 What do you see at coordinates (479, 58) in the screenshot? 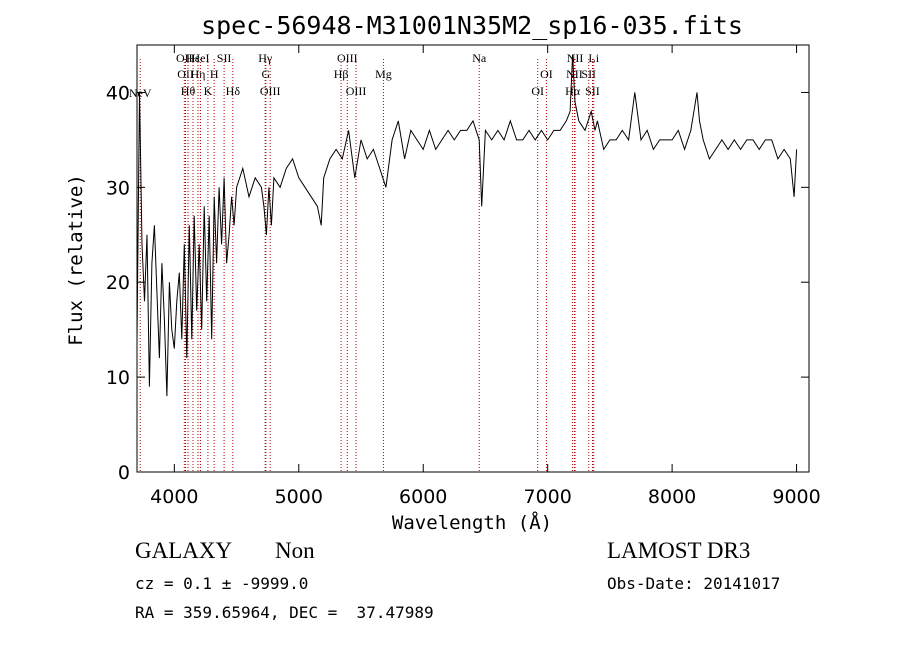
I see `spectral-line-label: Na` at bounding box center [479, 58].